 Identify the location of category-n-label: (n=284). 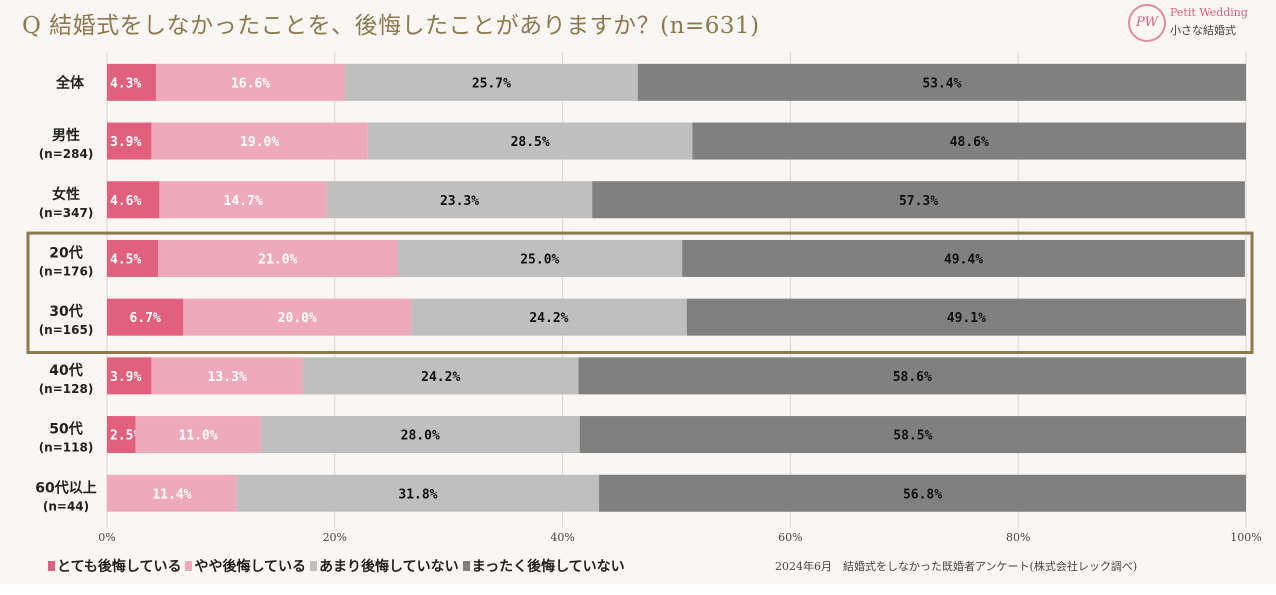
(66, 154).